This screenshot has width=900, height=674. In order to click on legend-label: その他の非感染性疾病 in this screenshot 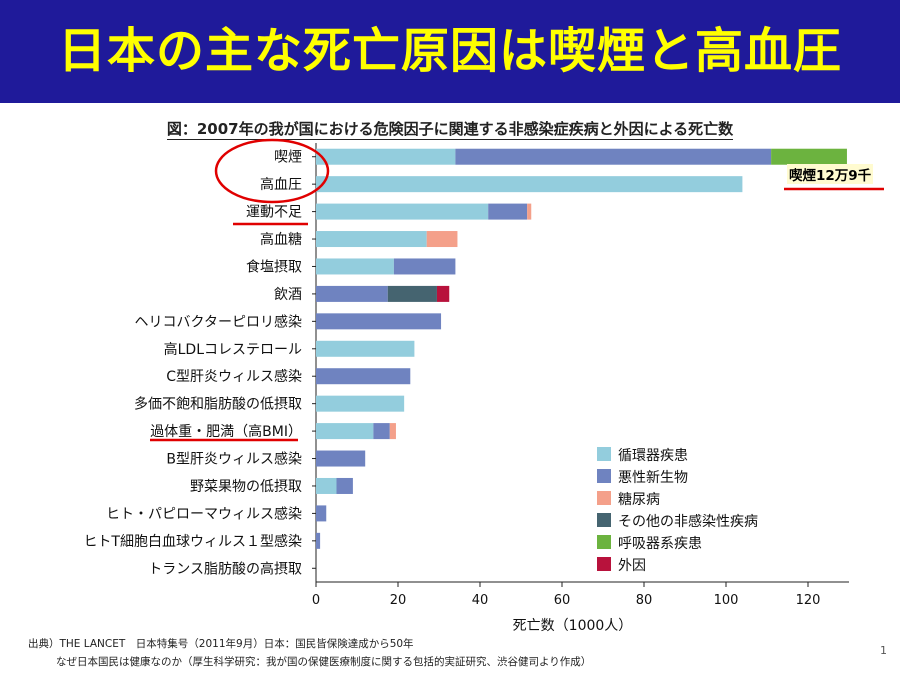, I will do `click(688, 521)`.